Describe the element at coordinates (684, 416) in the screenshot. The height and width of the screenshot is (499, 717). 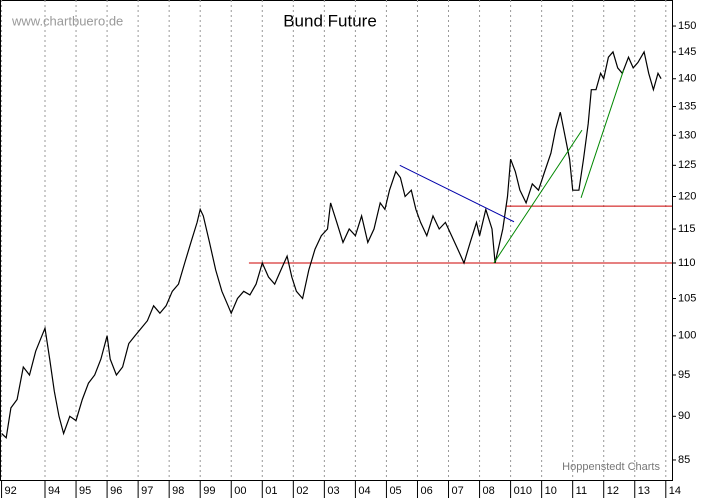
I see `y-tick-label: 90` at that location.